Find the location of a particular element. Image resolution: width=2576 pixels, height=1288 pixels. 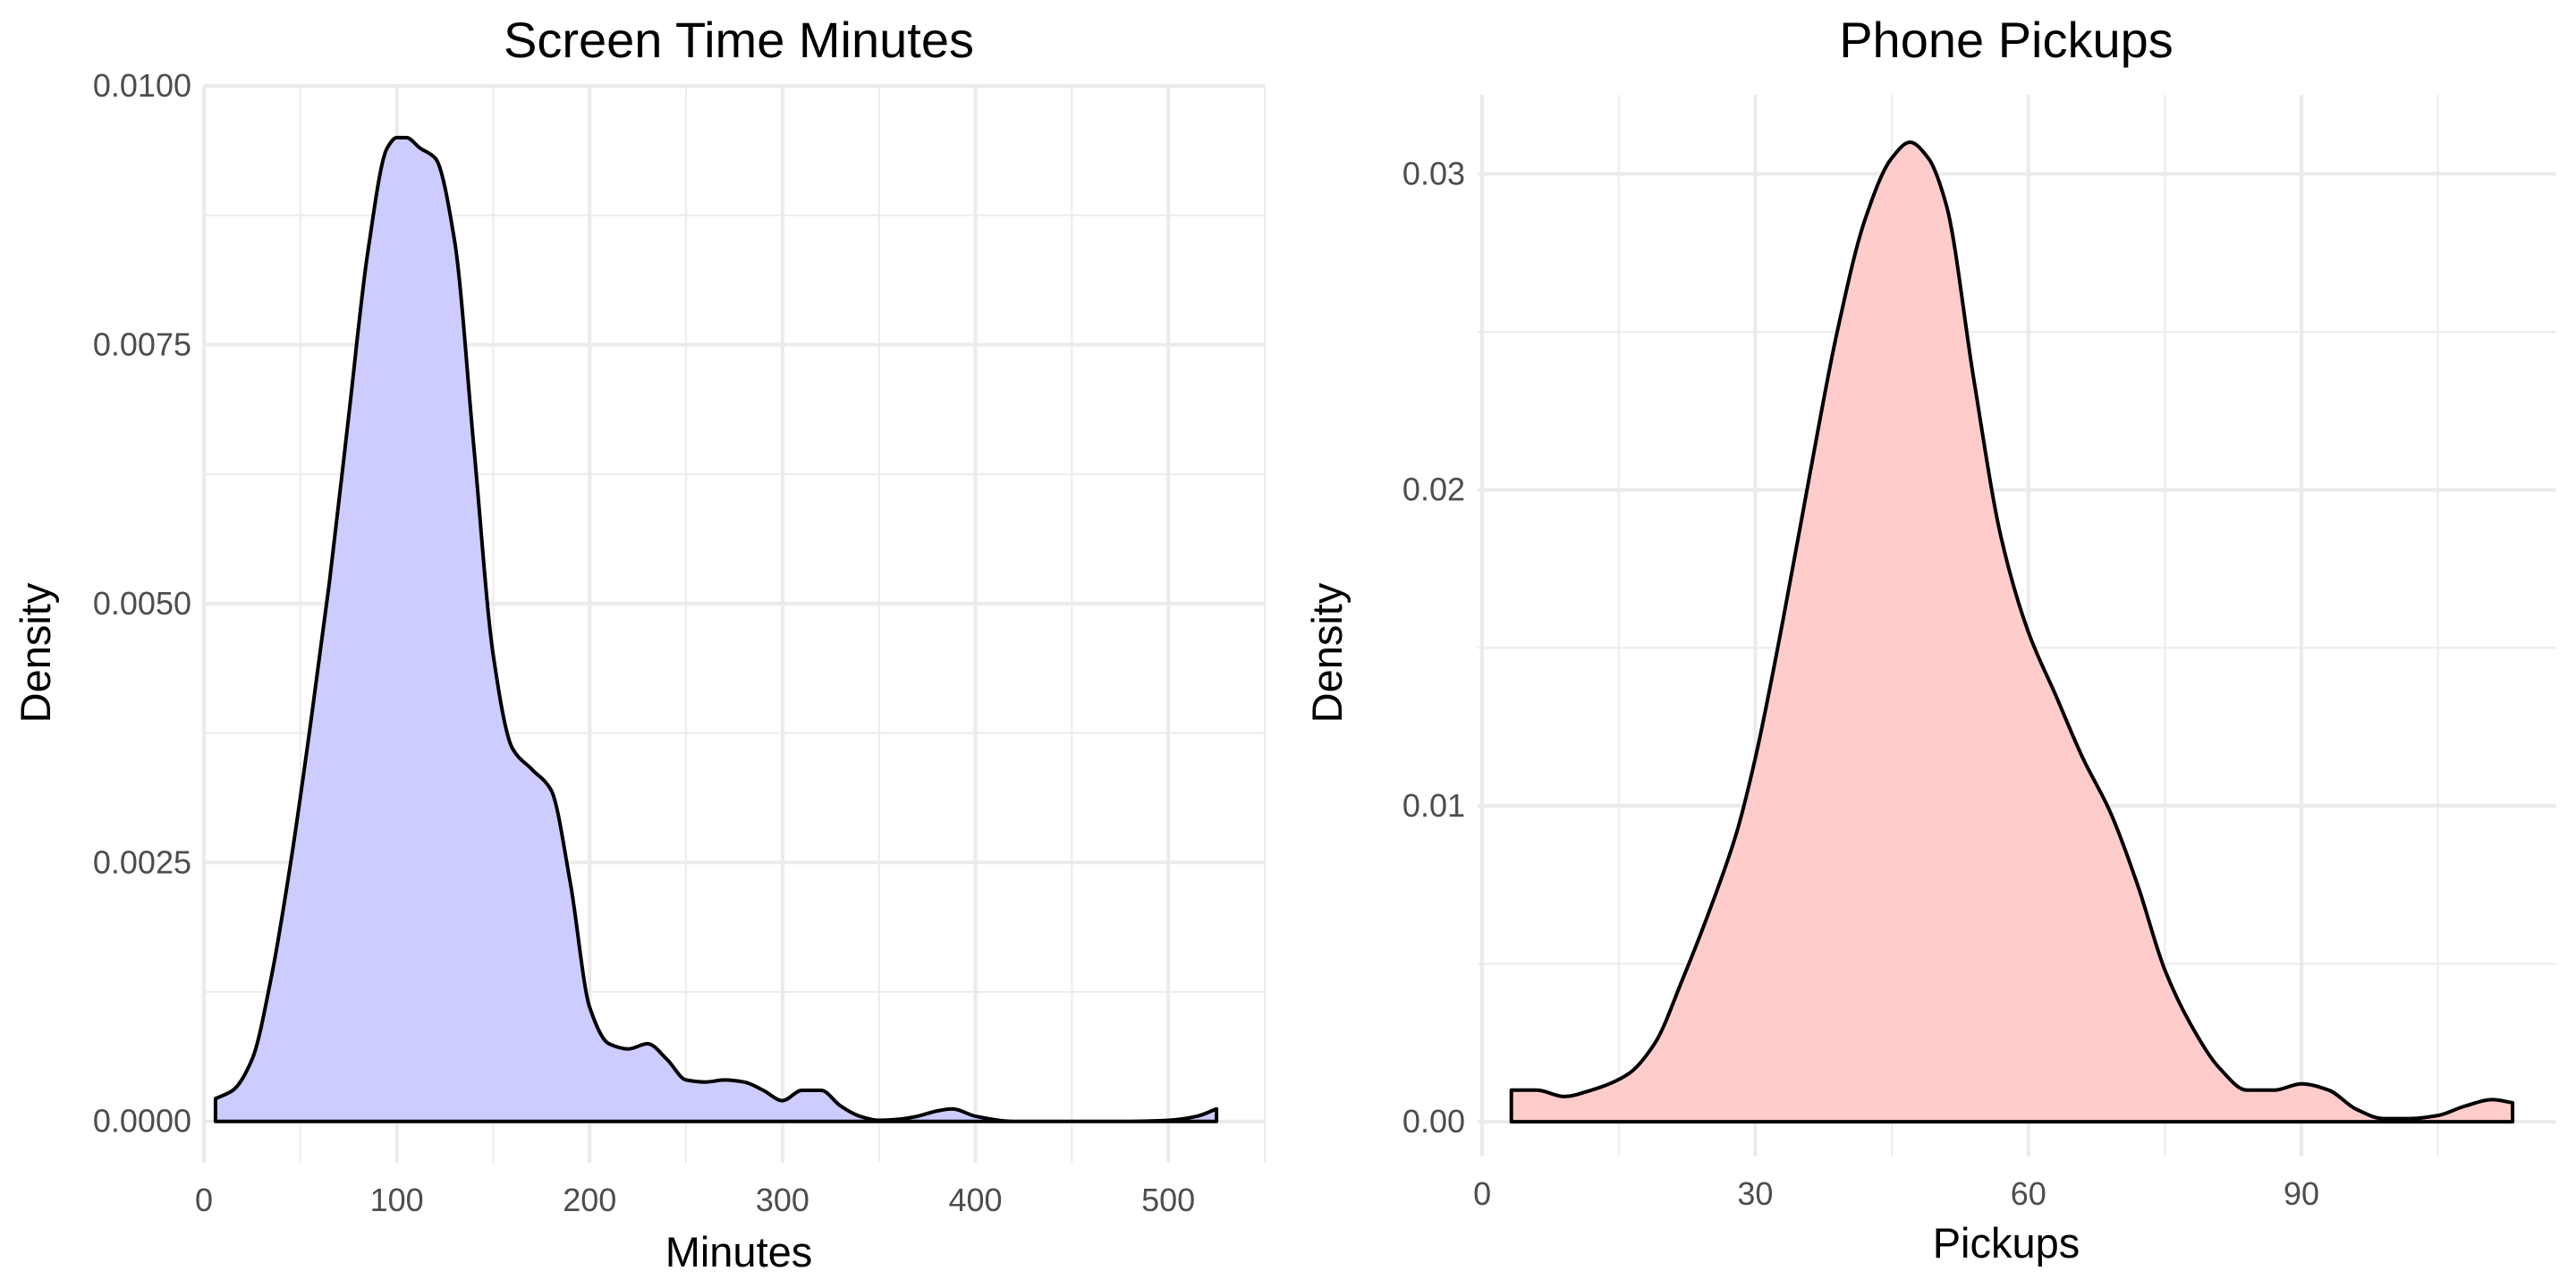

screen-time-x-tick-label: 500 is located at coordinates (1168, 1200).